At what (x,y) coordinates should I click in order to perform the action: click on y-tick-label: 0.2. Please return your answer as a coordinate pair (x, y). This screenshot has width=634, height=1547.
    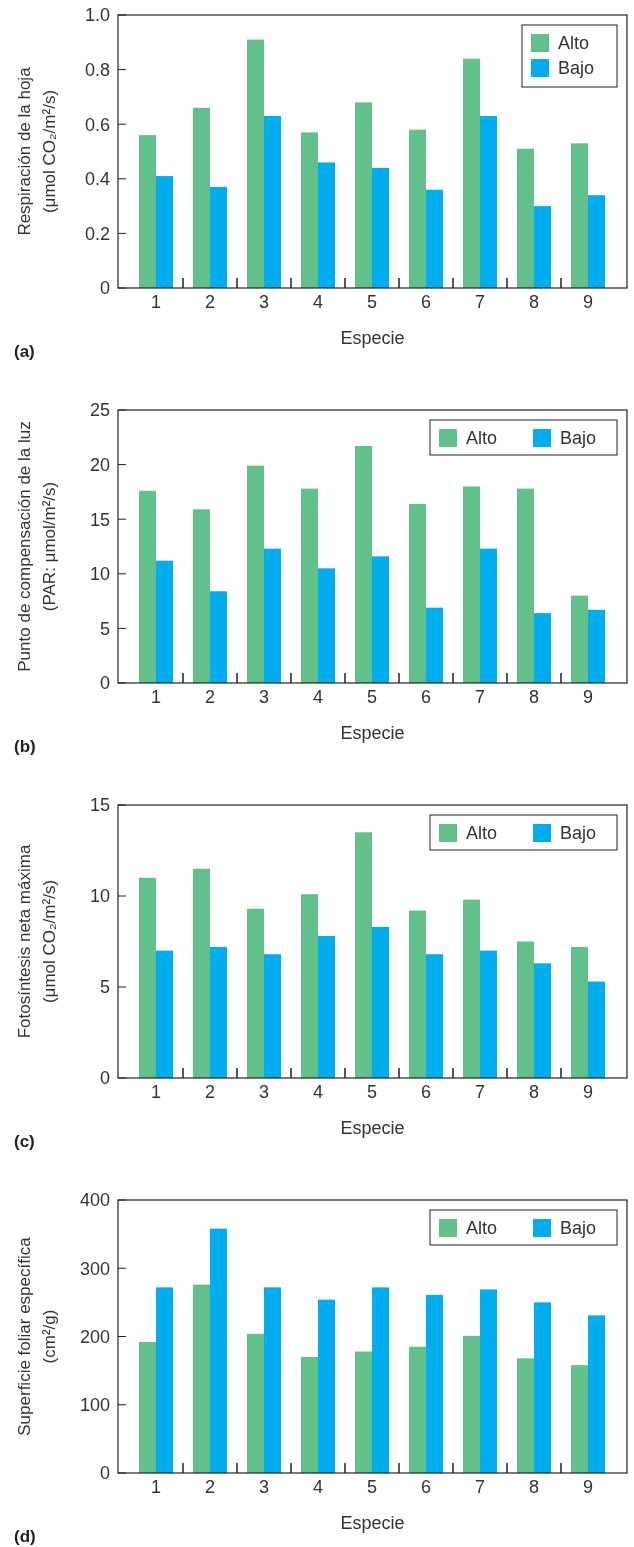
    Looking at the image, I should click on (97, 233).